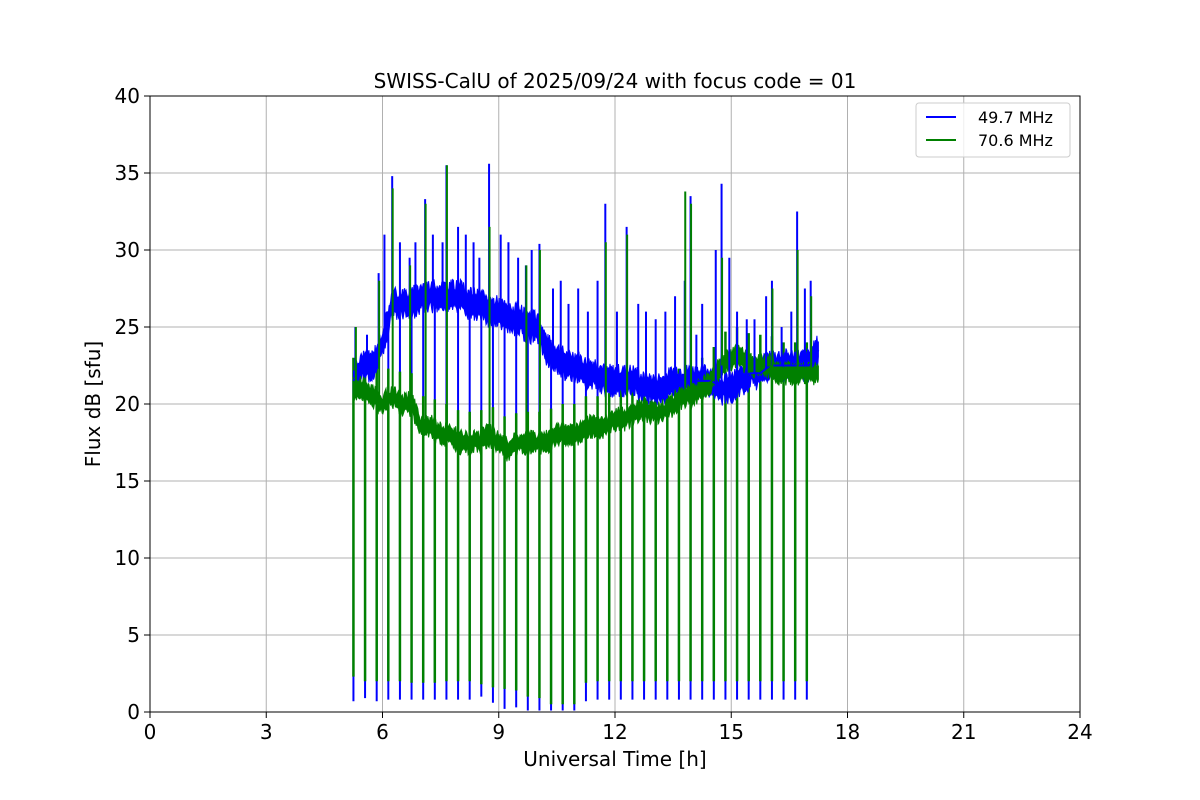 This screenshot has height=800, width=1200. I want to click on x-tick-label: 3, so click(266, 732).